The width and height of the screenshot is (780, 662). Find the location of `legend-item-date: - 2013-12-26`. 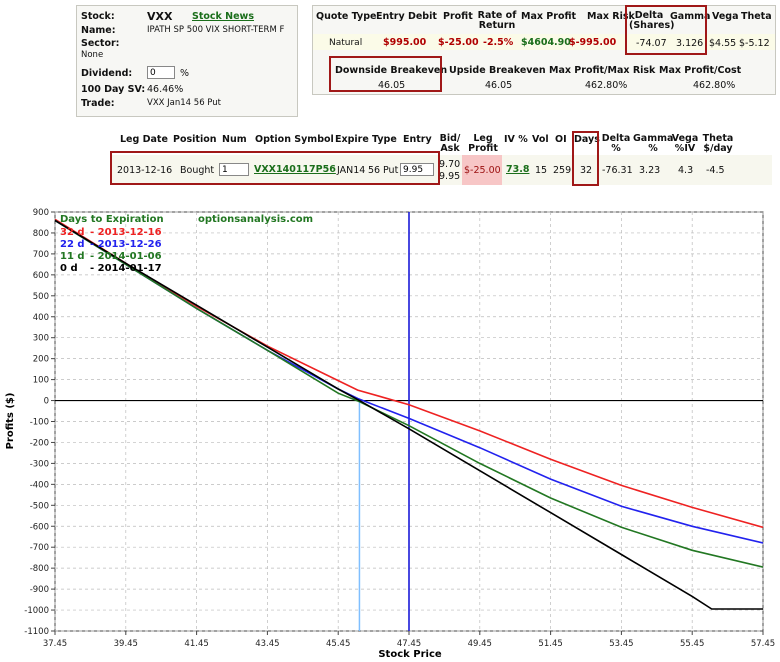

legend-item-date: - 2013-12-26 is located at coordinates (126, 244).